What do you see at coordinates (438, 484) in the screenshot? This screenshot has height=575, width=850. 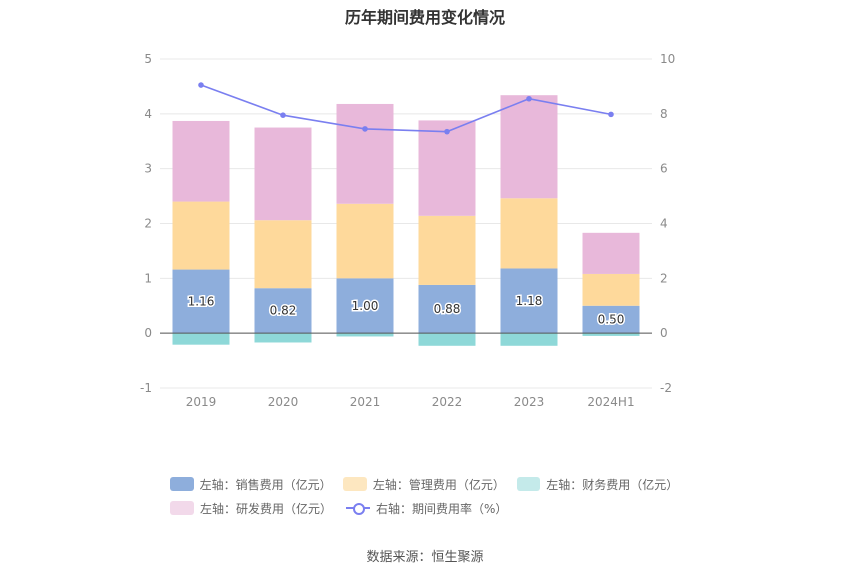 I see `legend-label-admin: 左轴：管理费用（亿元）` at bounding box center [438, 484].